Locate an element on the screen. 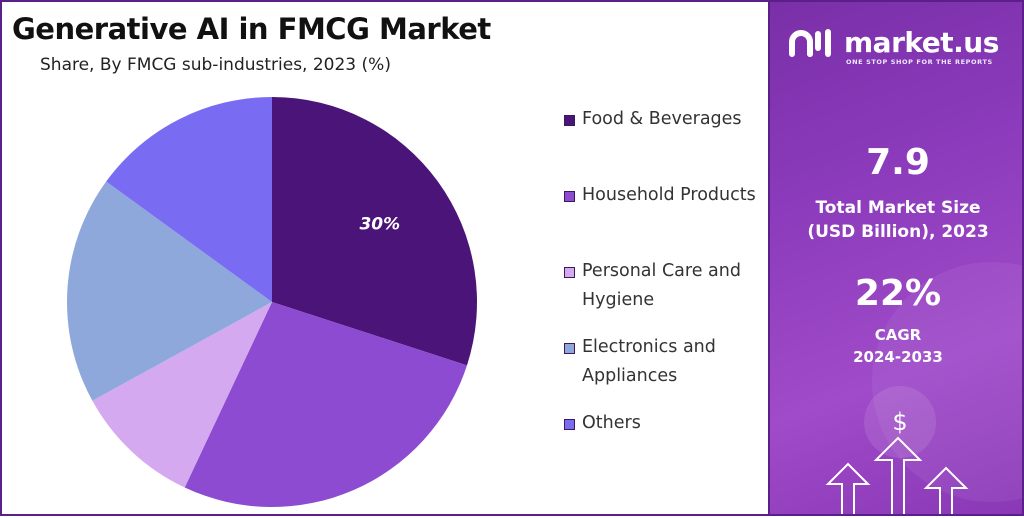 This screenshot has height=518, width=1024. growth-arrows-illustration: $ is located at coordinates (897, 450).